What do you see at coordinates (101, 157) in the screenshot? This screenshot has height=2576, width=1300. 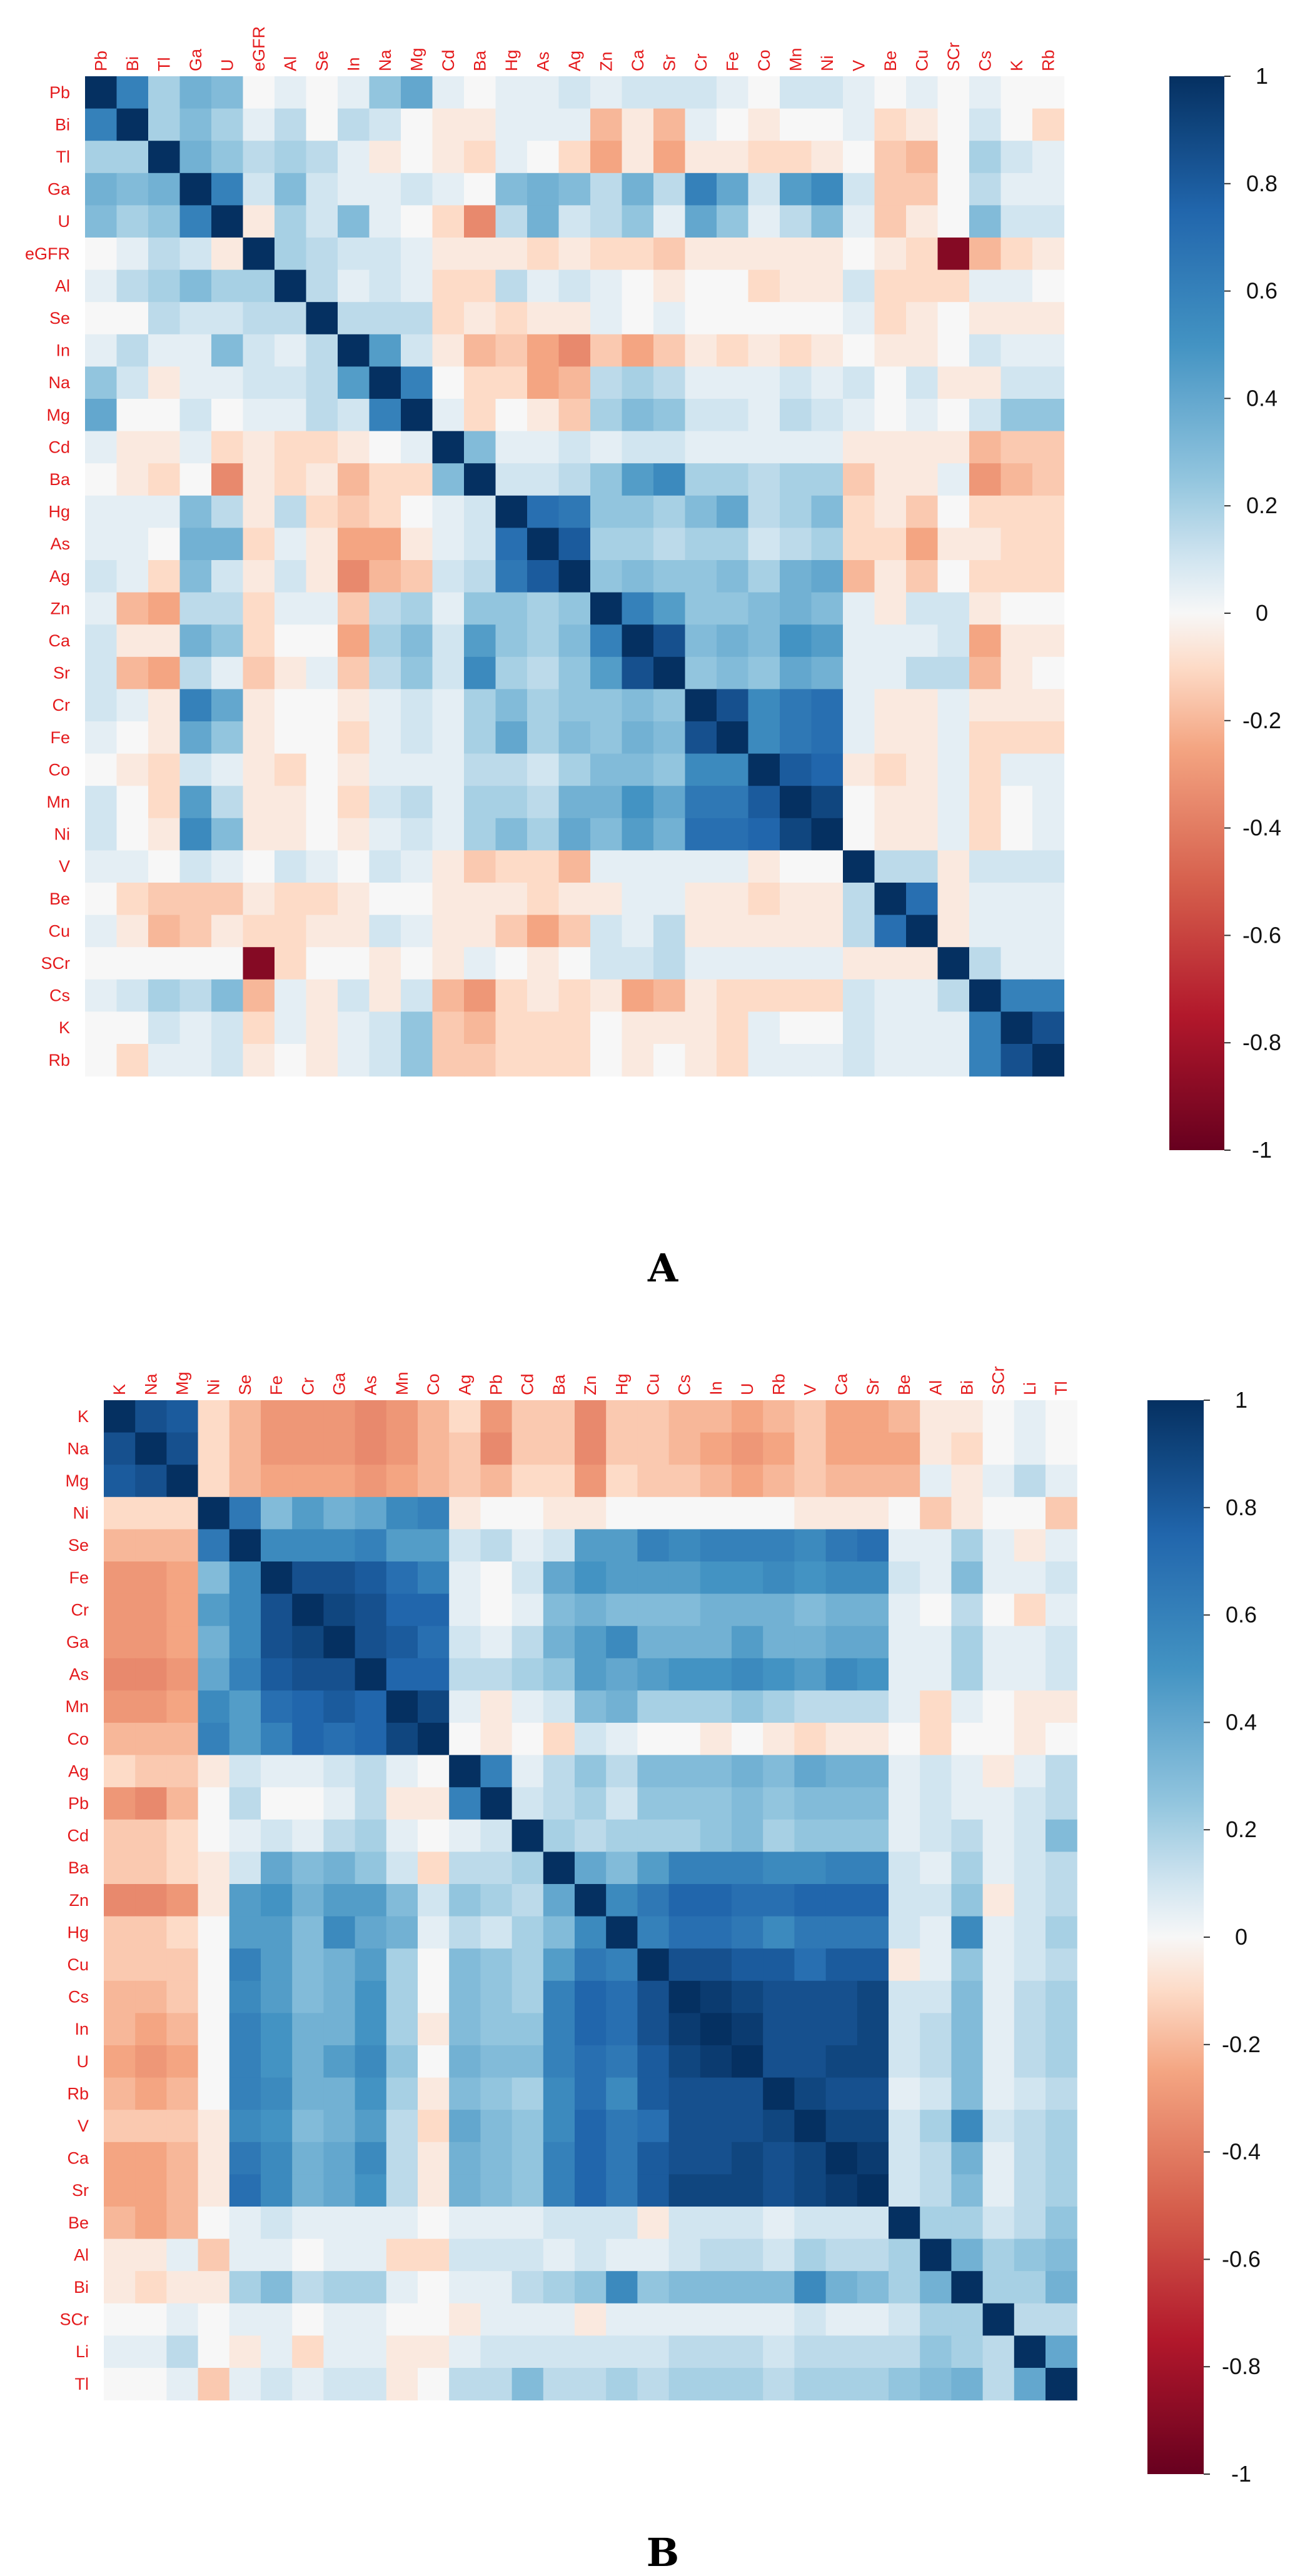 I see `panel-a-cell-Tl-Pb` at bounding box center [101, 157].